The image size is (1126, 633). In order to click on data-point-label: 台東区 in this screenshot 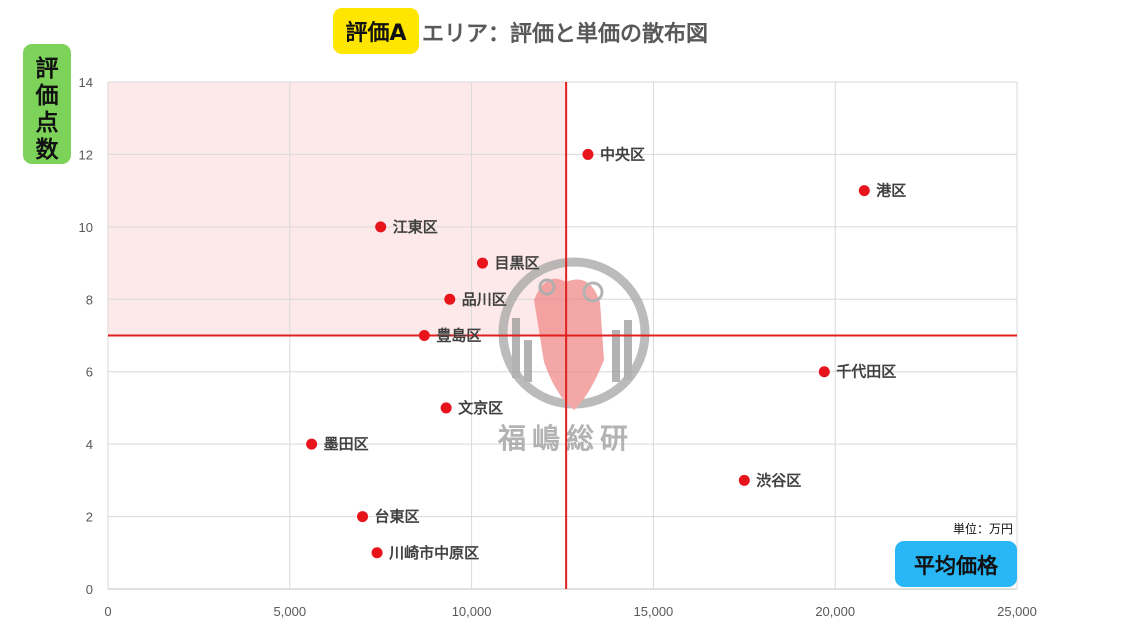, I will do `click(397, 517)`.